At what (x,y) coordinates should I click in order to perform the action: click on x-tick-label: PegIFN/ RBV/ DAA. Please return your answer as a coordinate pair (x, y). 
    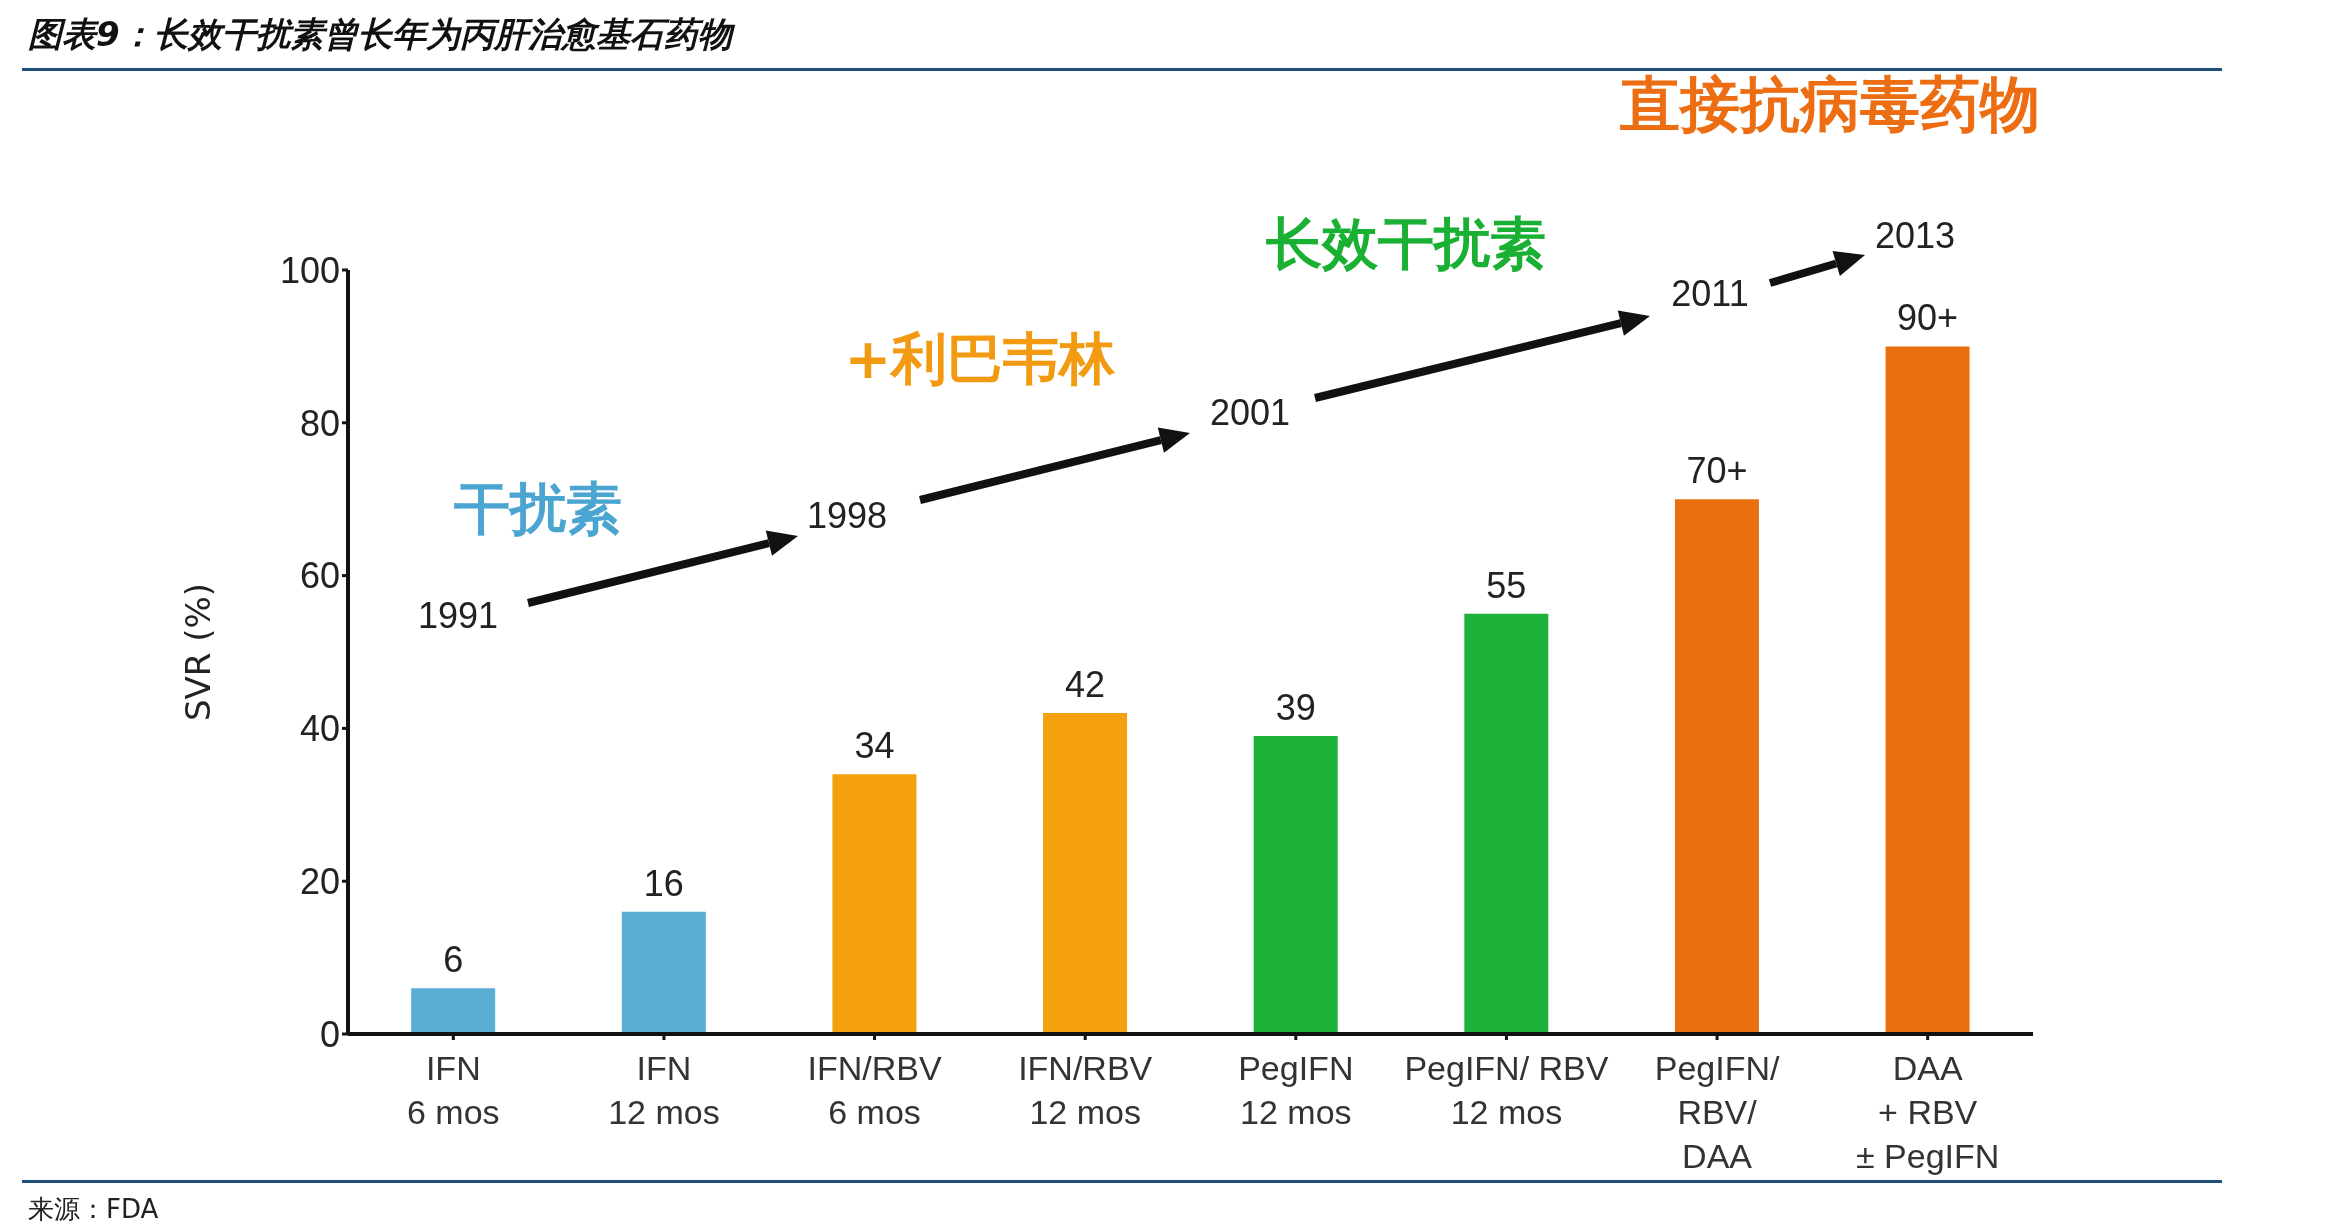
    Looking at the image, I should click on (1717, 1112).